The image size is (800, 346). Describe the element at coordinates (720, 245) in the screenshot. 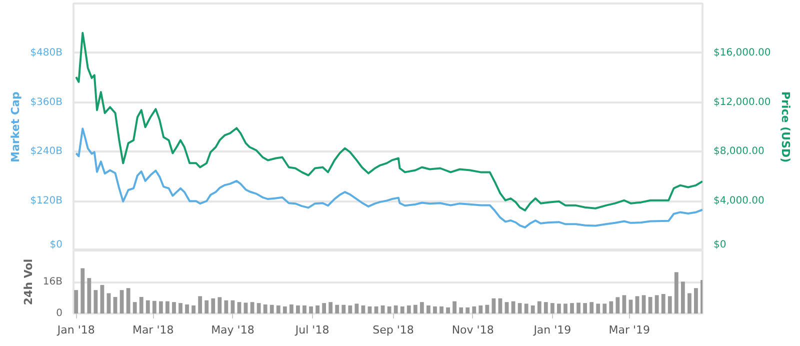

I see `y2-tick-label: $0` at that location.